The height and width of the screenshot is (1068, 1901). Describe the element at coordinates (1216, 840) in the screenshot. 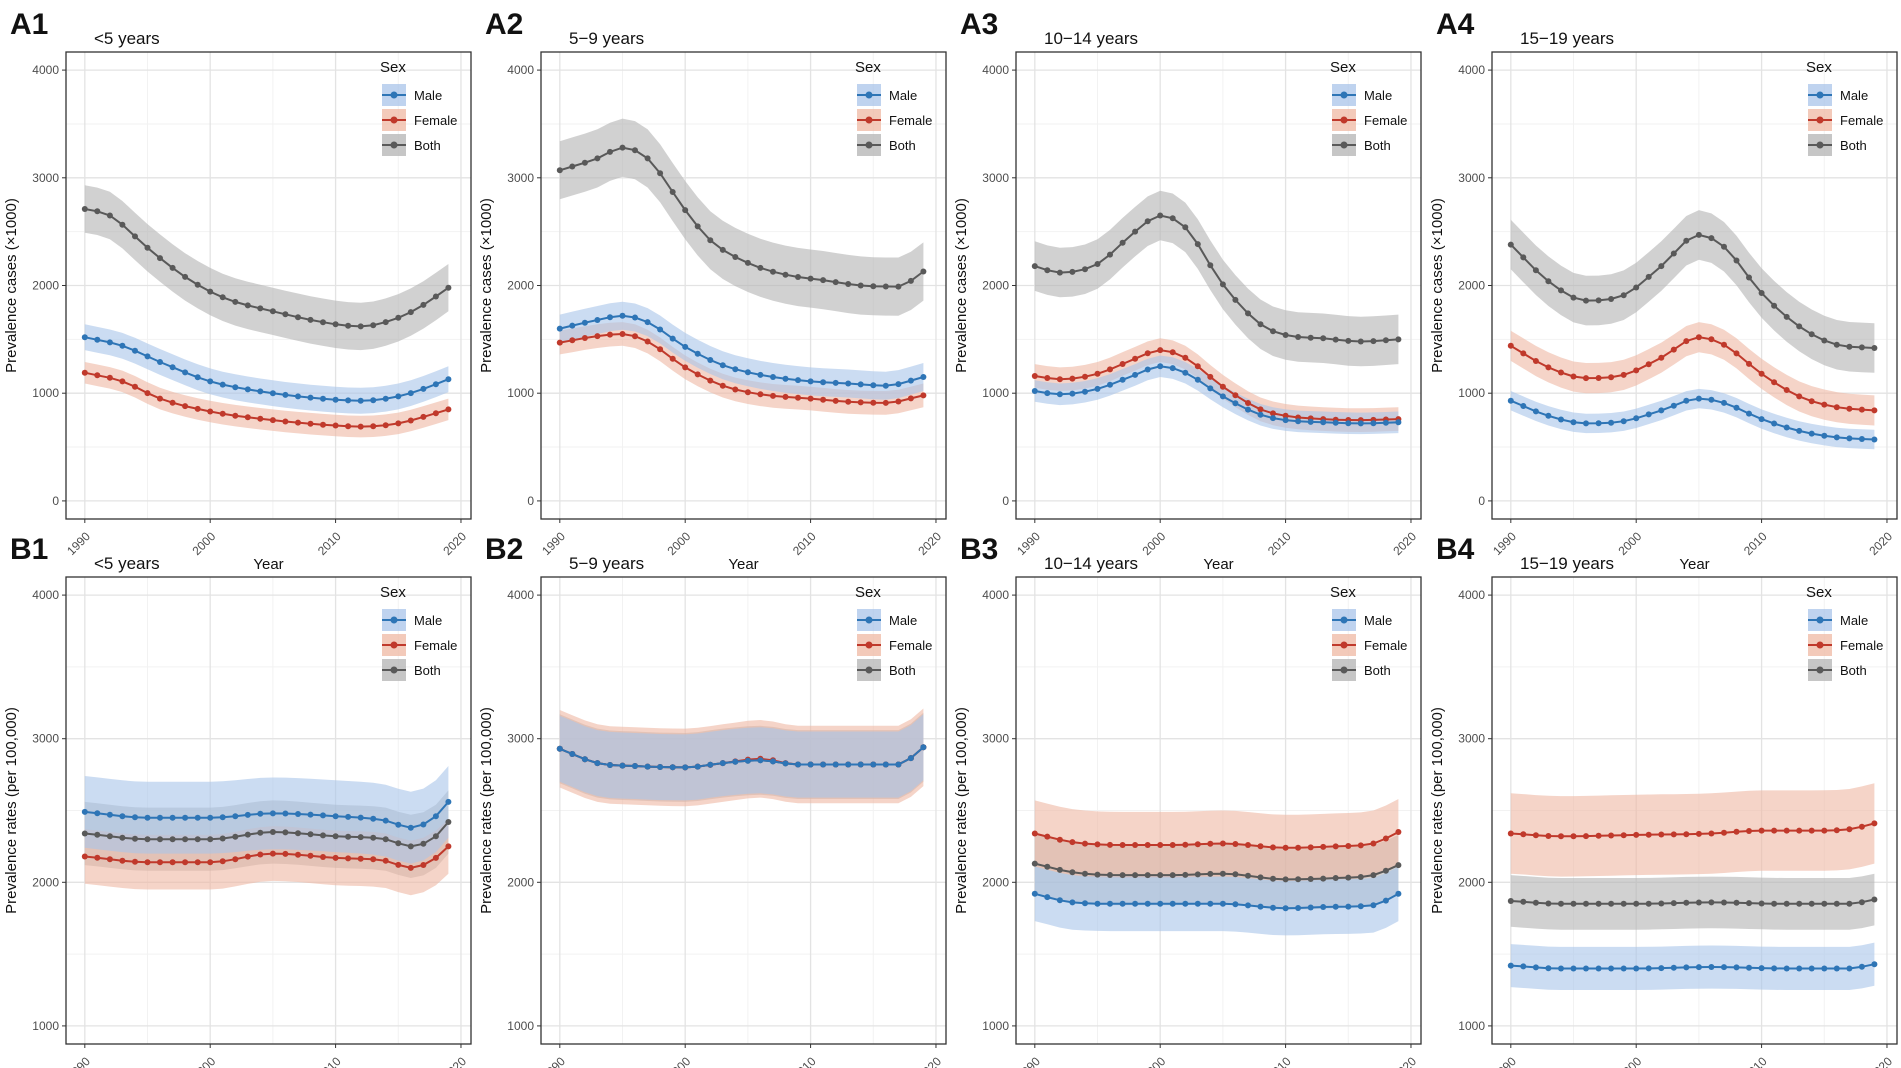

I see `ci-band-female` at that location.